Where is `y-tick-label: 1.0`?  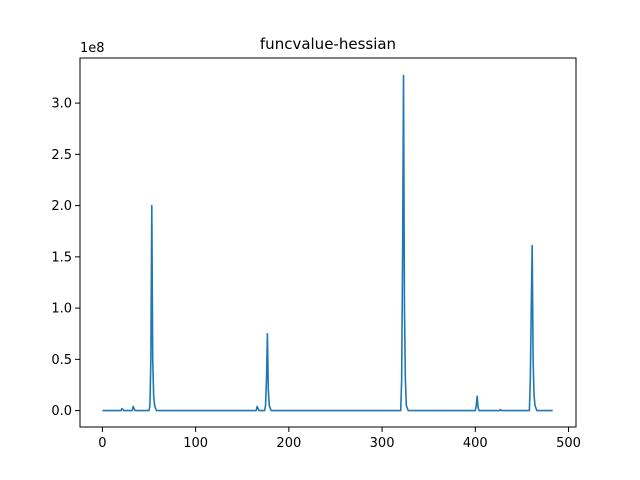
y-tick-label: 1.0 is located at coordinates (61, 309).